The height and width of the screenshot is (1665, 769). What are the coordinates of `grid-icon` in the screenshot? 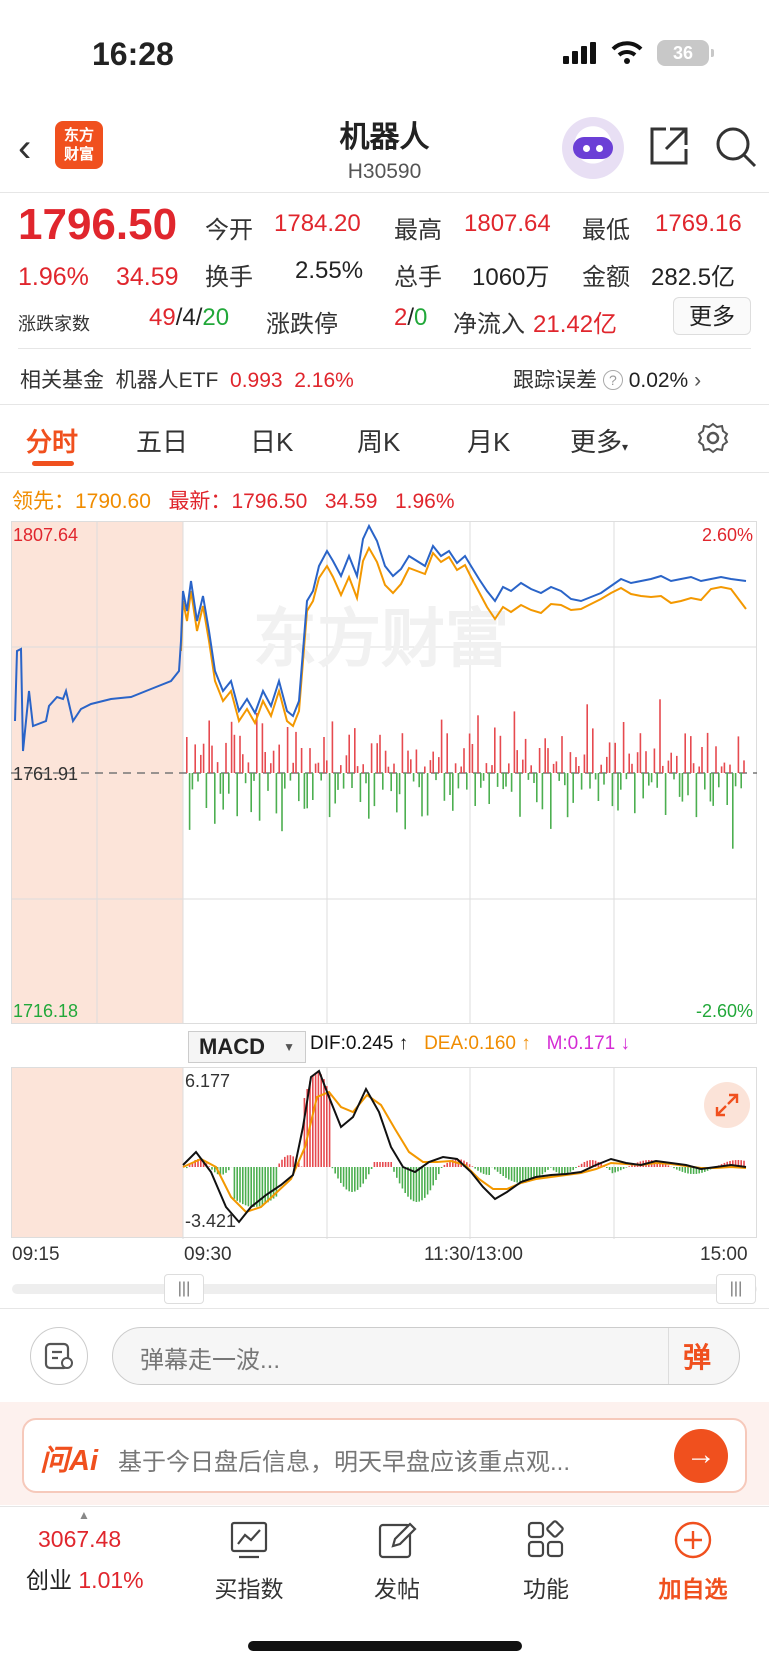 It's located at (545, 1539).